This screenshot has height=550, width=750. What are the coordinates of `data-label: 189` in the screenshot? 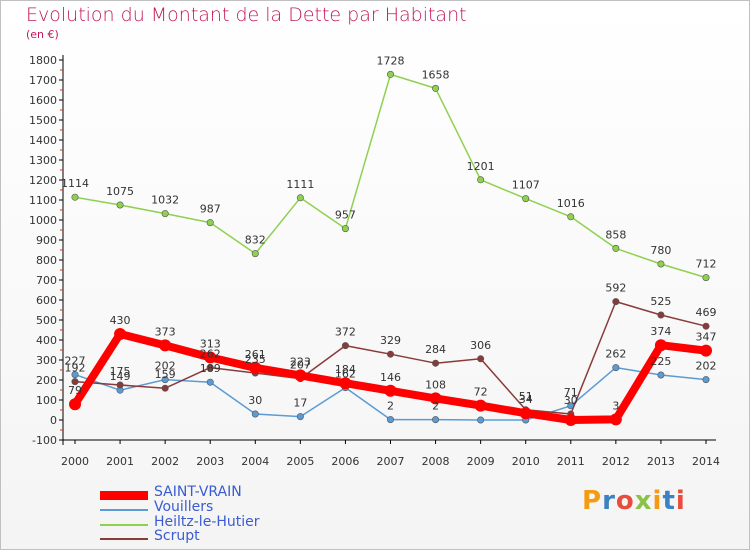 It's located at (210, 368).